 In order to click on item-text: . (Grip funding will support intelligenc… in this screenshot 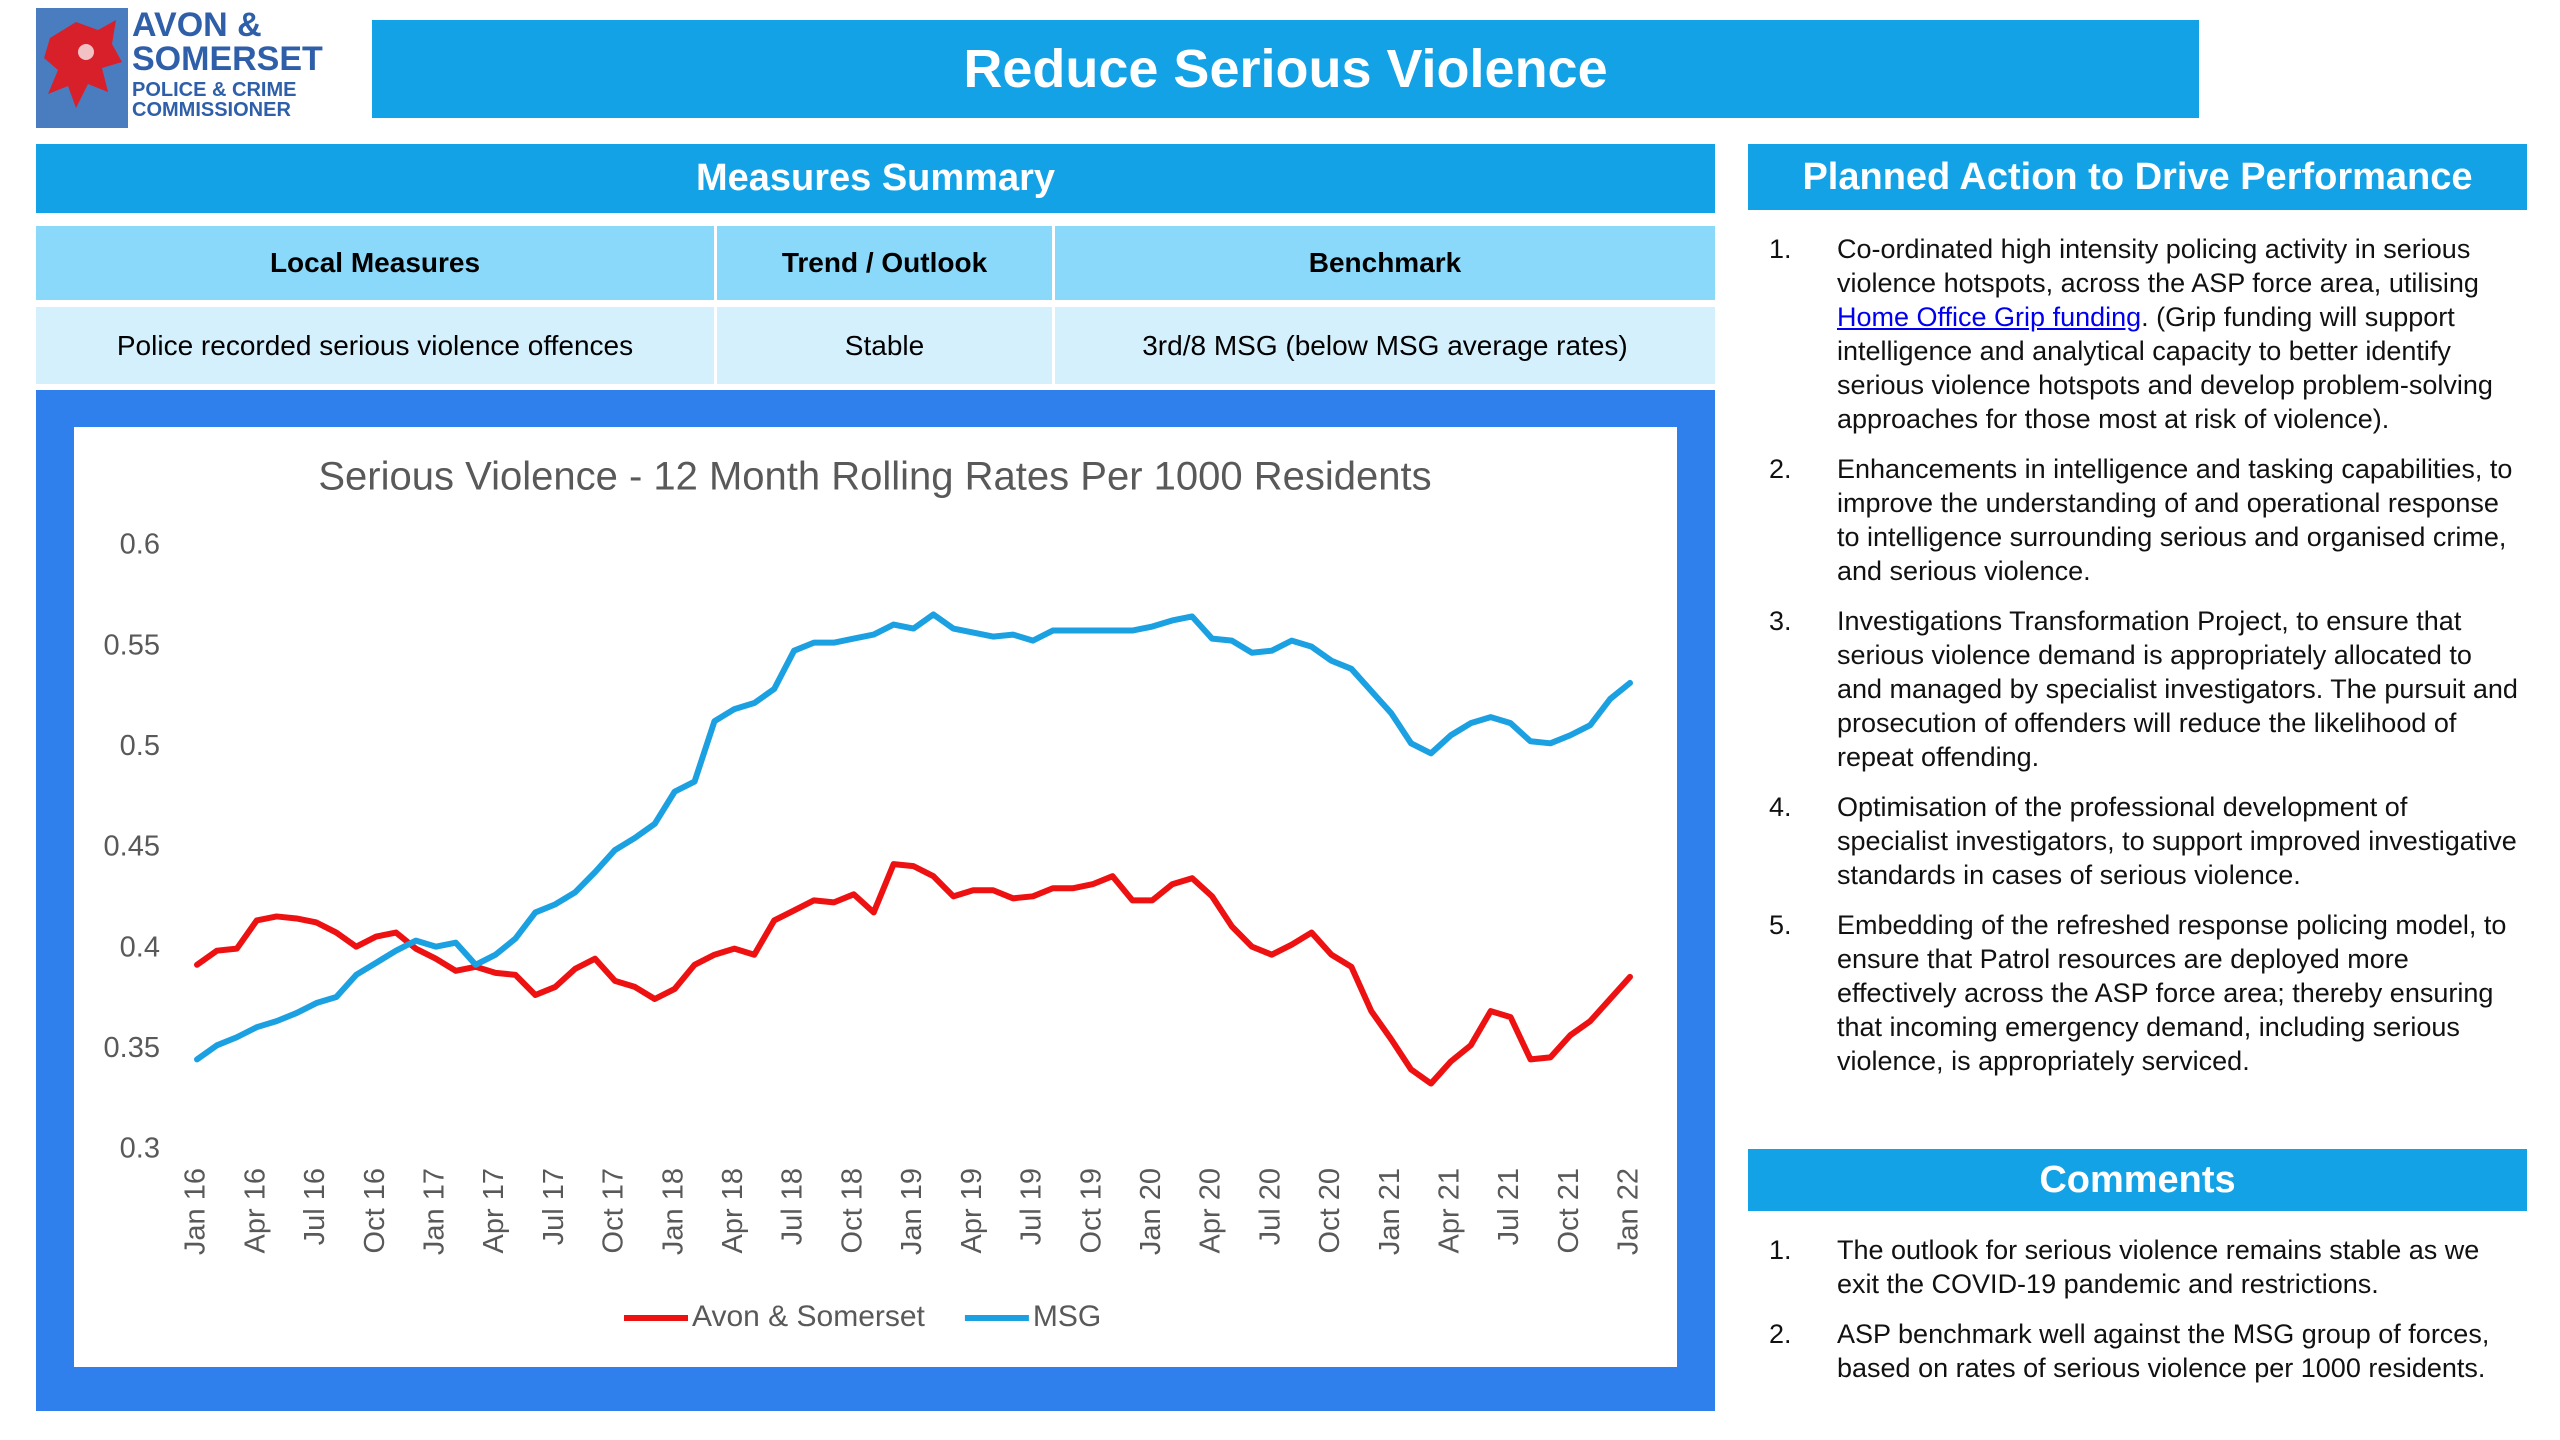, I will do `click(2165, 368)`.